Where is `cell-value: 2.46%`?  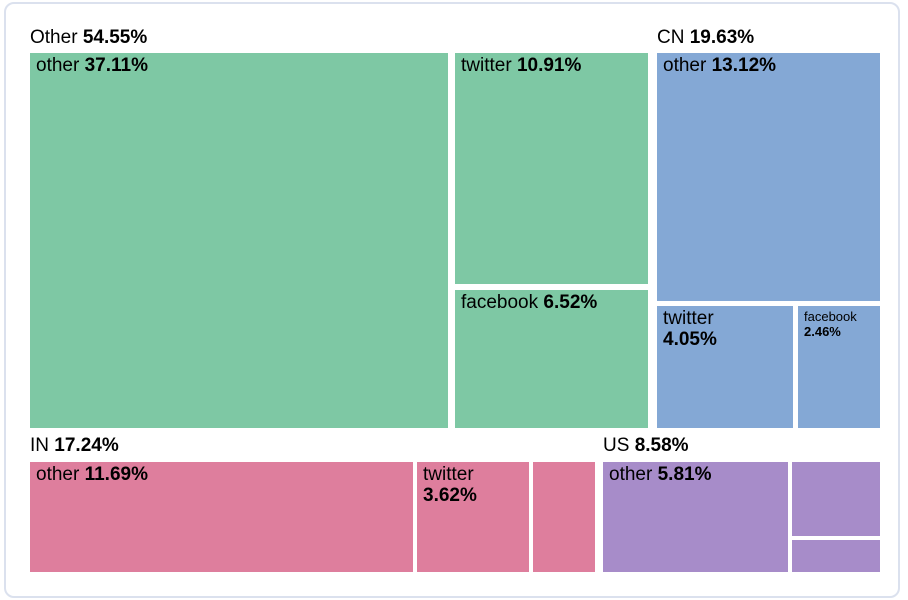
cell-value: 2.46% is located at coordinates (822, 331).